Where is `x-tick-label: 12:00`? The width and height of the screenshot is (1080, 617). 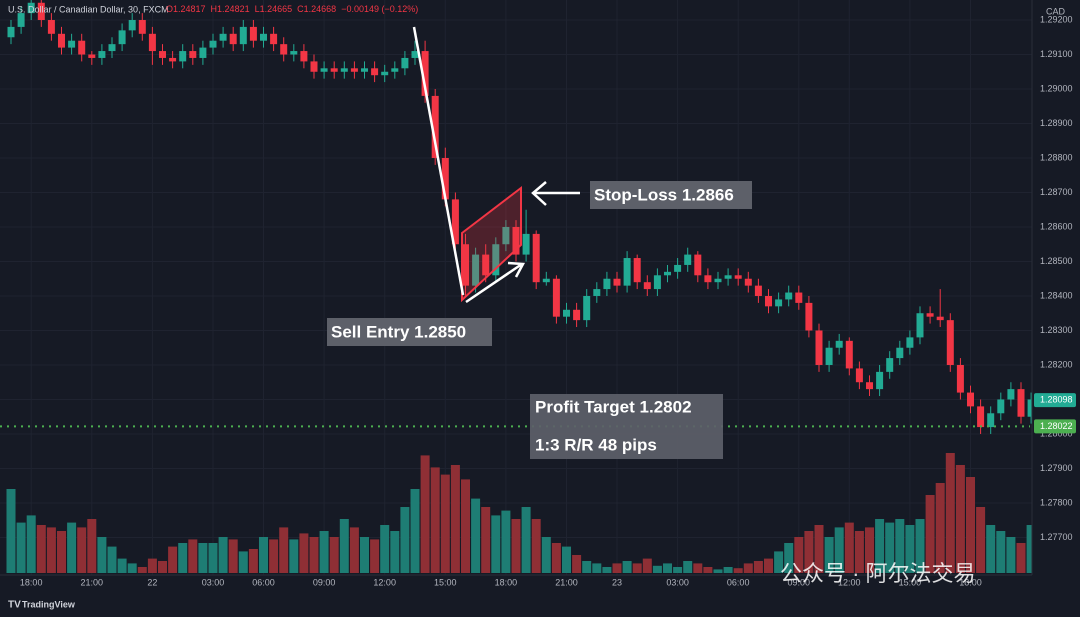 x-tick-label: 12:00 is located at coordinates (384, 582).